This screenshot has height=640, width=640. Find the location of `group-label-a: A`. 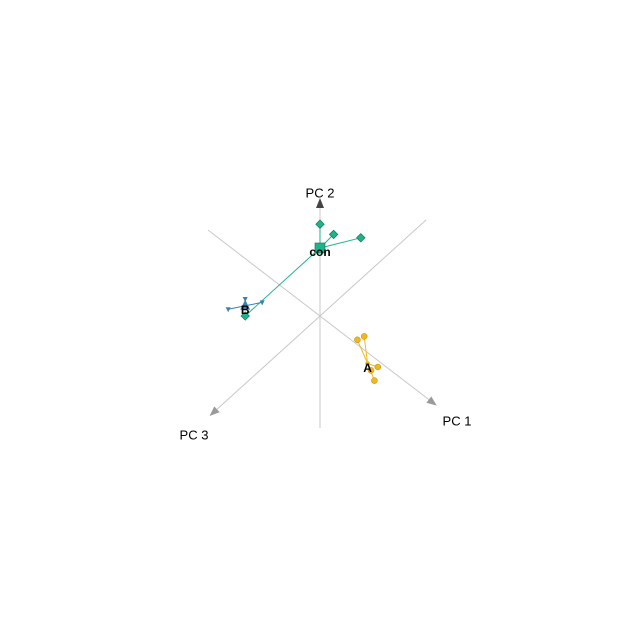

group-label-a: A is located at coordinates (367, 368).